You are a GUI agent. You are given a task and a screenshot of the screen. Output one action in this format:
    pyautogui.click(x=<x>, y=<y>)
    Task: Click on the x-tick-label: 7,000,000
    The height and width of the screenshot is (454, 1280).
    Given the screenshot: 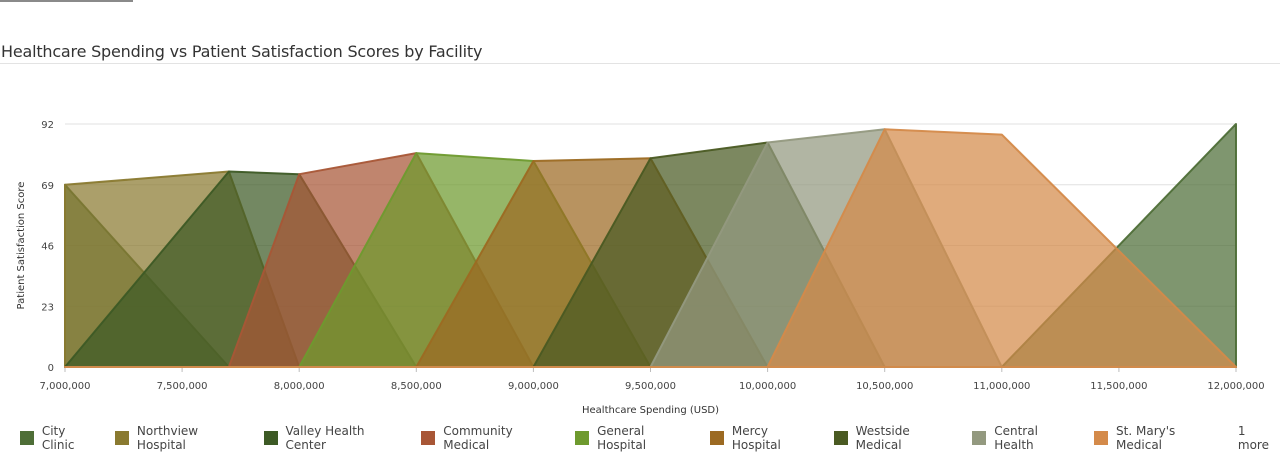 What is the action you would take?
    pyautogui.click(x=65, y=386)
    